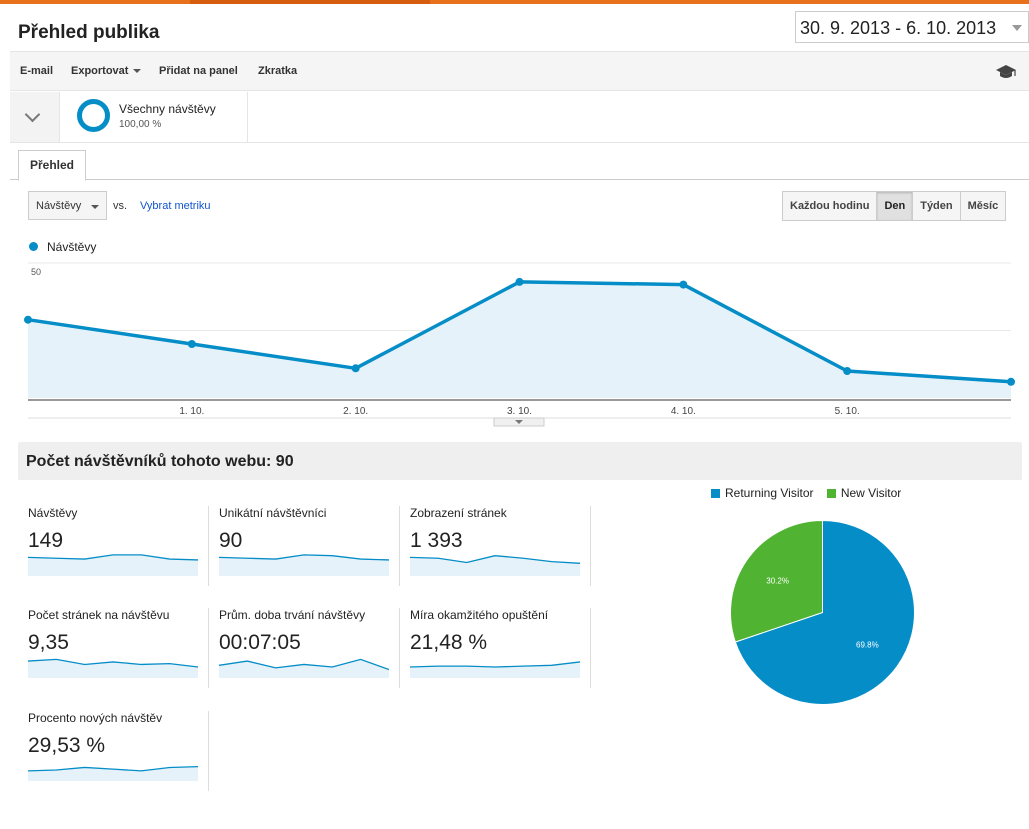  I want to click on metric-name: Návštěvy, so click(53, 513).